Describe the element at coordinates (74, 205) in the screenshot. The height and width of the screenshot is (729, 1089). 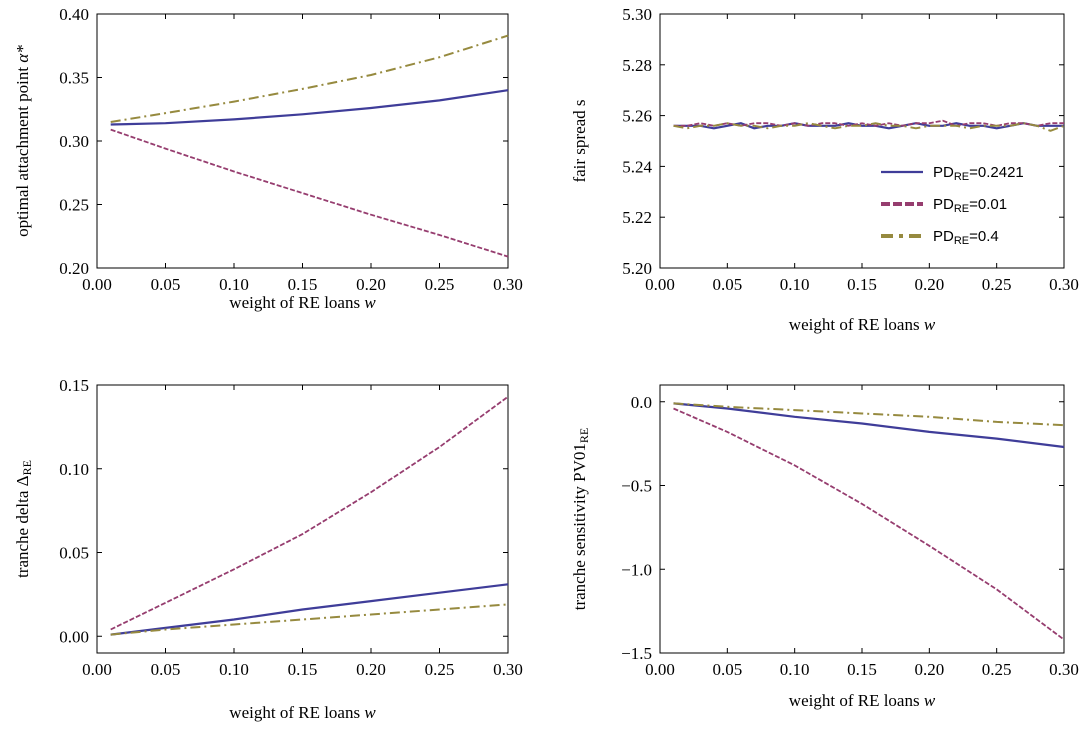
I see `y-tick-label: 0.25` at that location.